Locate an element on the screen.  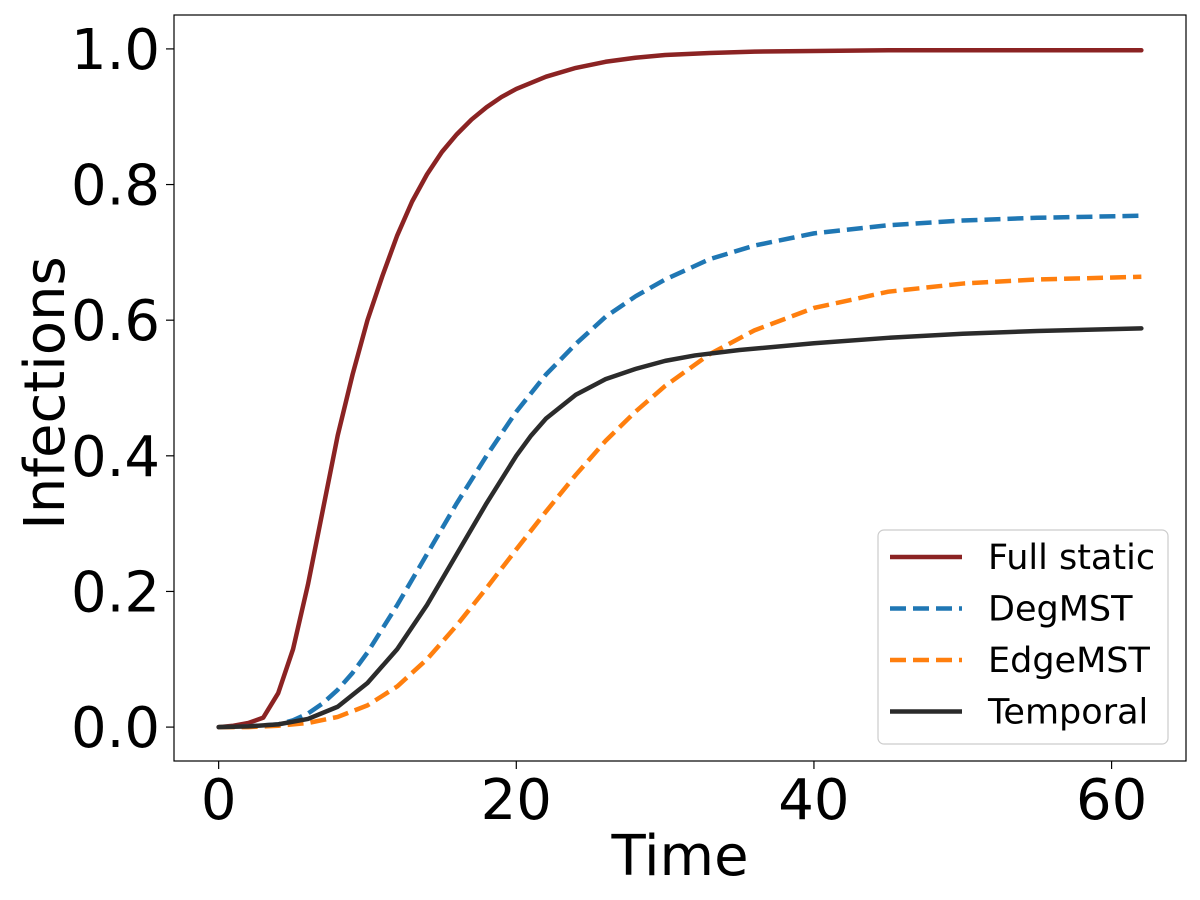
legend: Full static DegMST EdgeMST Temporal is located at coordinates (1023, 637).